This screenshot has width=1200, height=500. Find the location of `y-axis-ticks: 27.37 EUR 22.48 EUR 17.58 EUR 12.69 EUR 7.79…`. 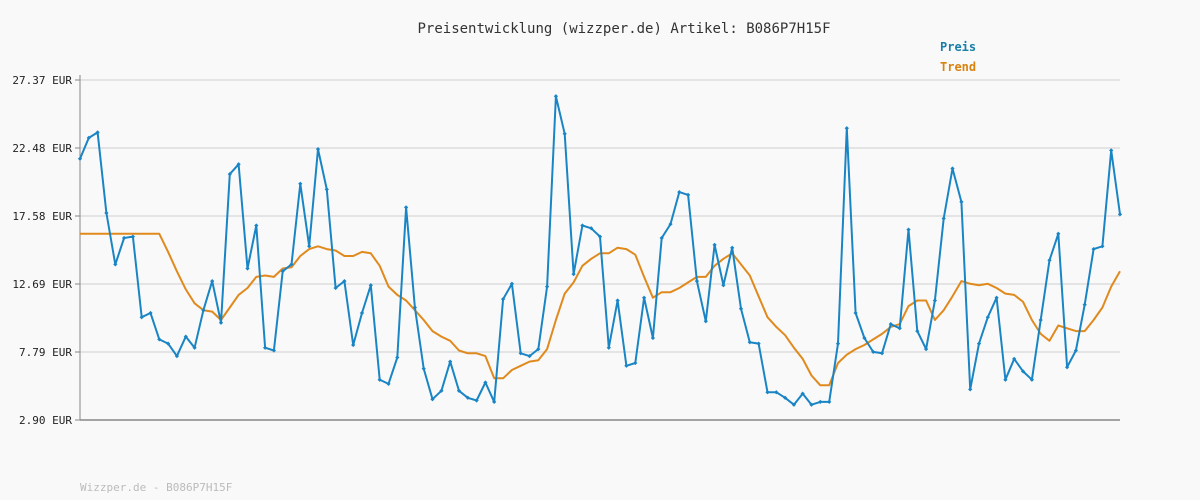

y-axis-ticks: 27.37 EUR 22.48 EUR 17.58 EUR 12.69 EUR 7.79… is located at coordinates (46, 250).